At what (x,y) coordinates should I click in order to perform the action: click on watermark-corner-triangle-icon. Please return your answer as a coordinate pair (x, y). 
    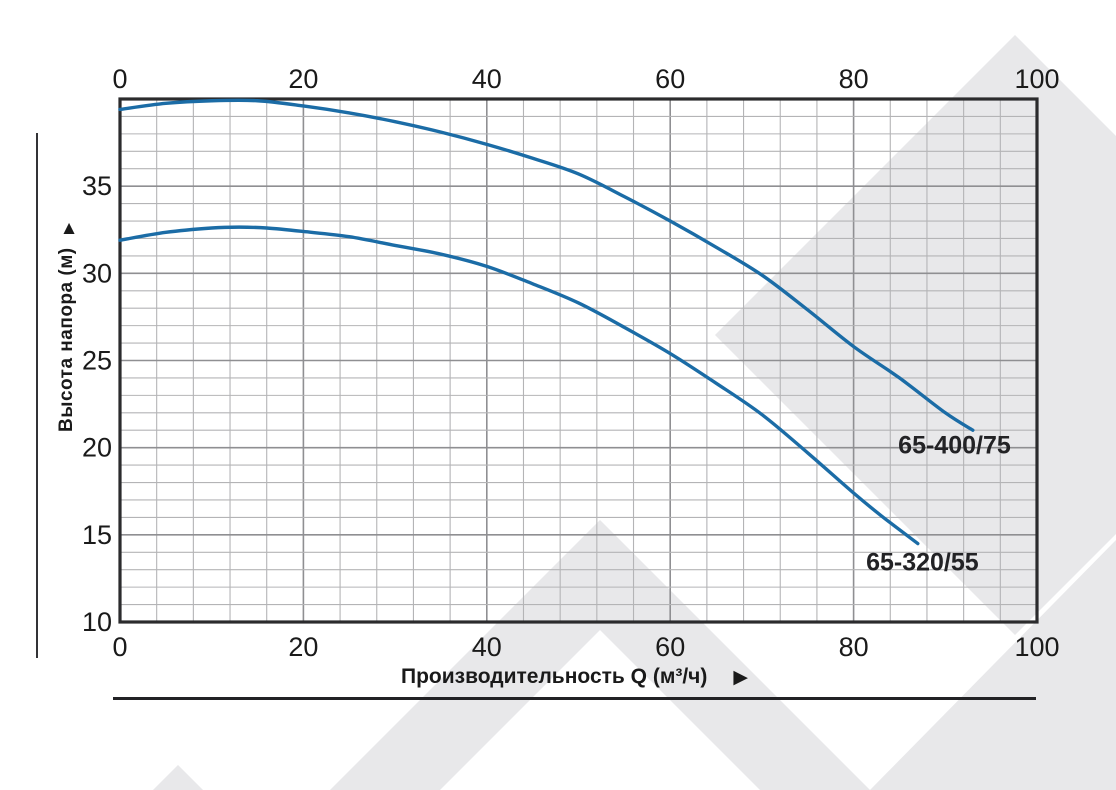
    Looking at the image, I should click on (178, 777).